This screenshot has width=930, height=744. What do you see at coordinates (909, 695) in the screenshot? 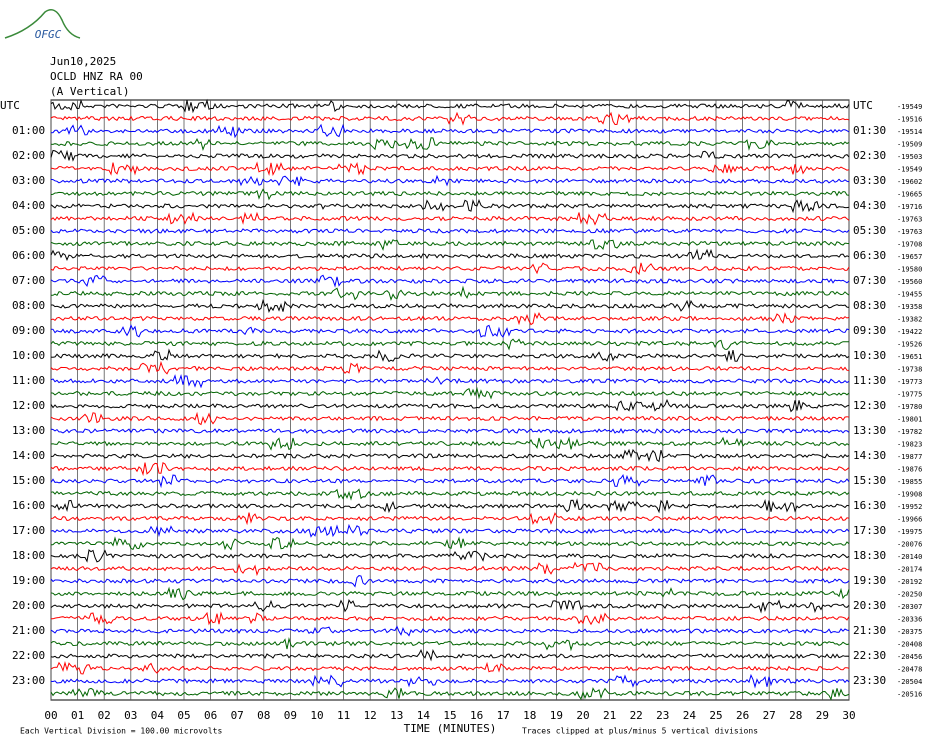
I see `offset-label: -20516` at bounding box center [909, 695].